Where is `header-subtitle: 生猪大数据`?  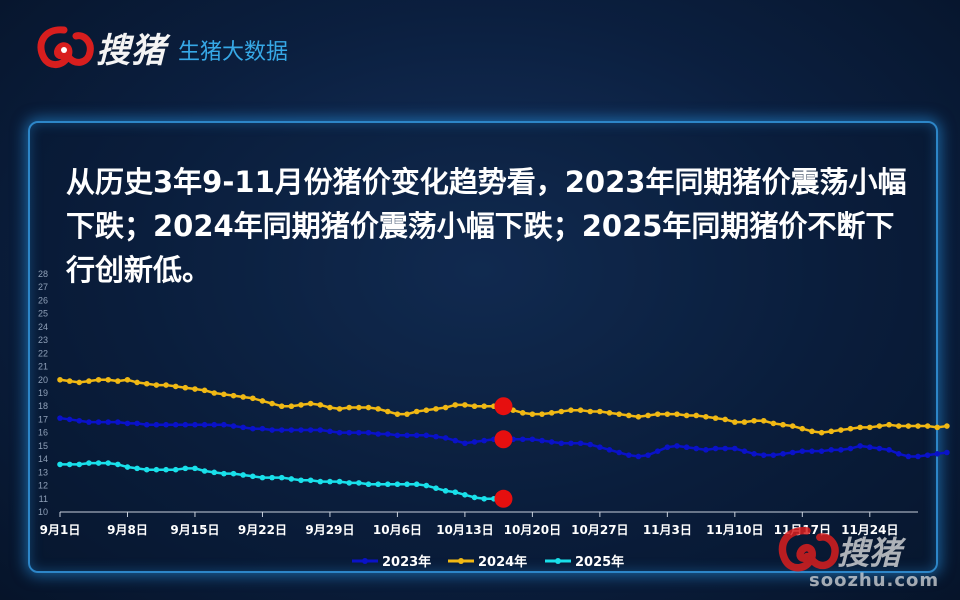
header-subtitle: 生猪大数据 is located at coordinates (233, 52).